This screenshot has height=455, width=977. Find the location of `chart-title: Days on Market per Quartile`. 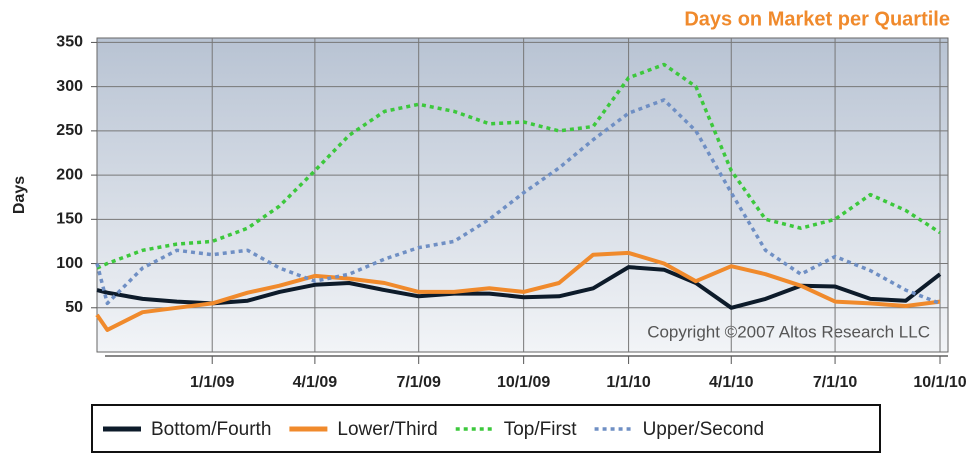

chart-title: Days on Market per Quartile is located at coordinates (817, 19).